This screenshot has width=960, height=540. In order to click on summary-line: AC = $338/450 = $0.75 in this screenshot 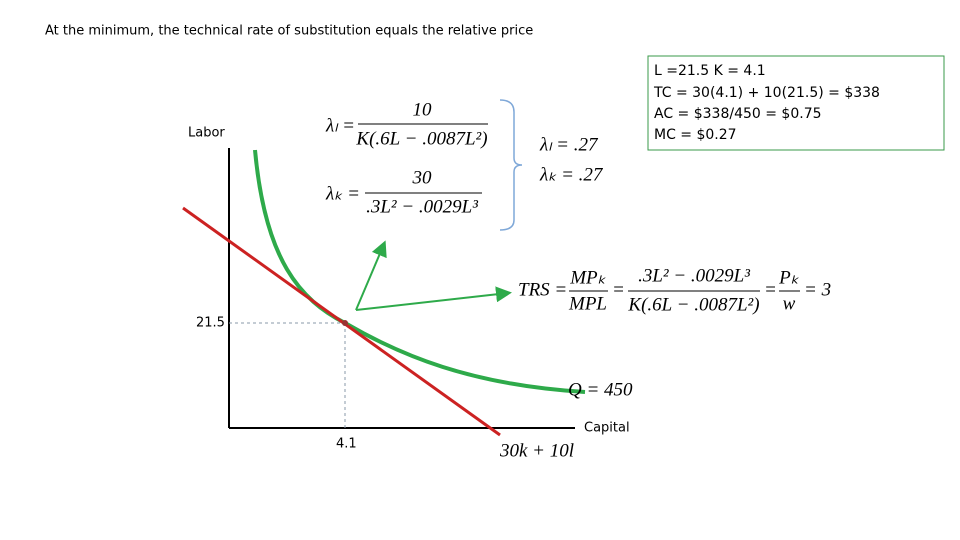, I will do `click(738, 114)`.